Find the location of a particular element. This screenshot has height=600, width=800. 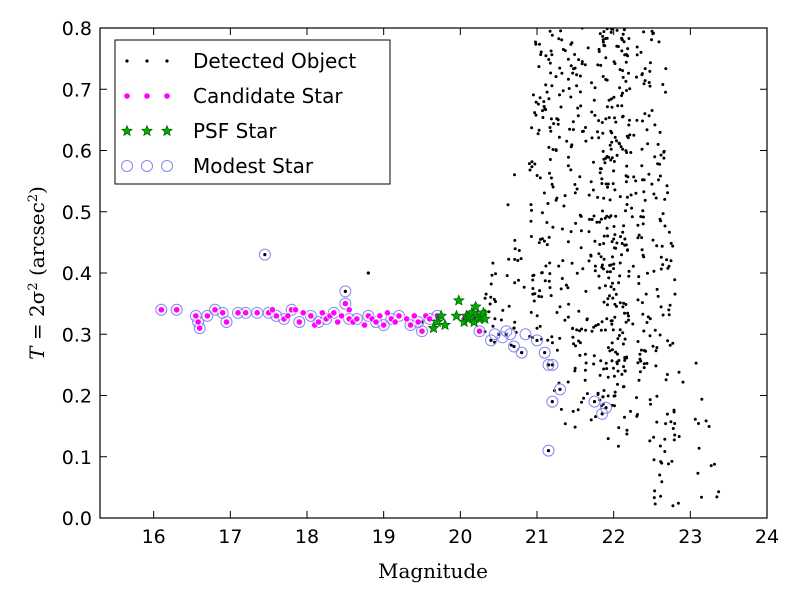

y-axis-label-var: T is located at coordinates (37, 352).